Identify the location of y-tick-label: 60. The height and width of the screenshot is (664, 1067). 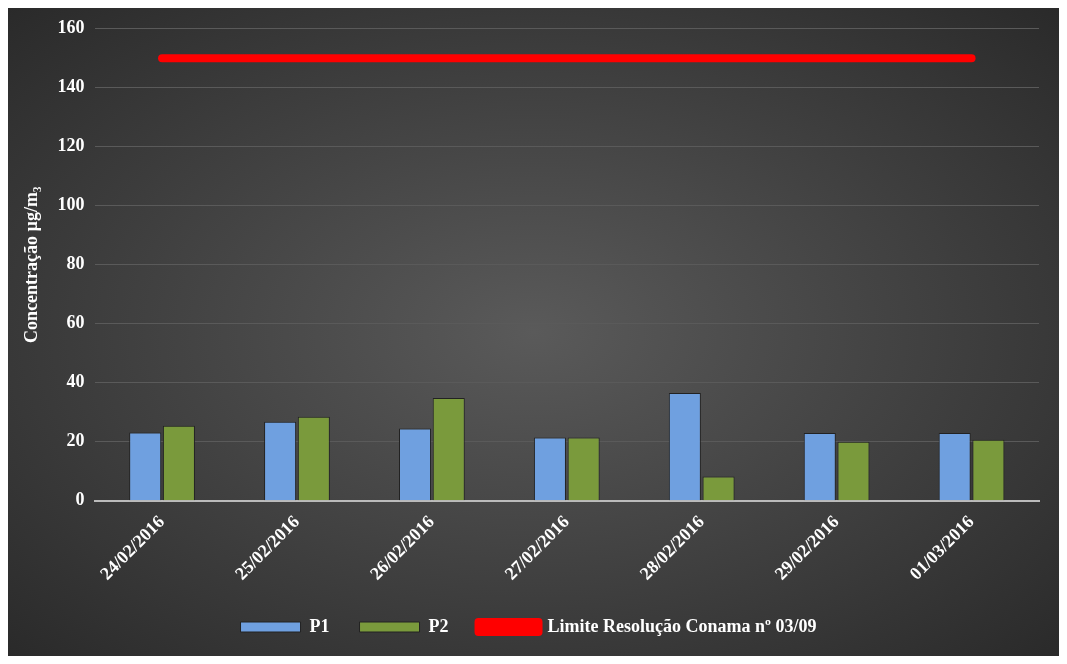
(75, 322).